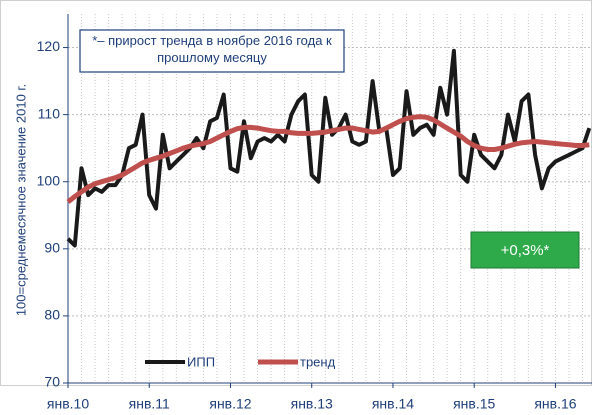  I want to click on y-tick-label: 110, so click(49, 113).